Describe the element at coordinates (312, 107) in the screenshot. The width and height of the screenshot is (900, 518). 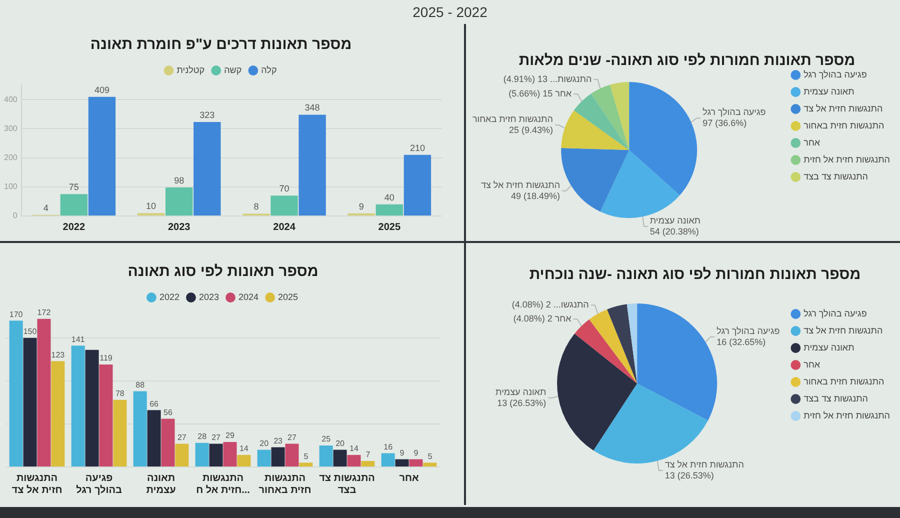
I see `data-label: 348` at that location.